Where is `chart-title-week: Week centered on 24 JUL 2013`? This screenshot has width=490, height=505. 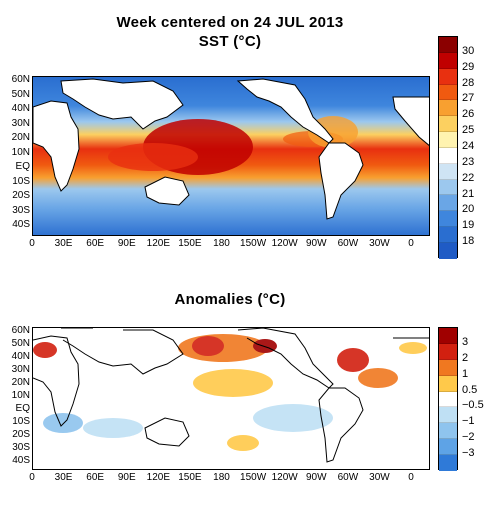
chart-title-week: Week centered on 24 JUL 2013 is located at coordinates (230, 22).